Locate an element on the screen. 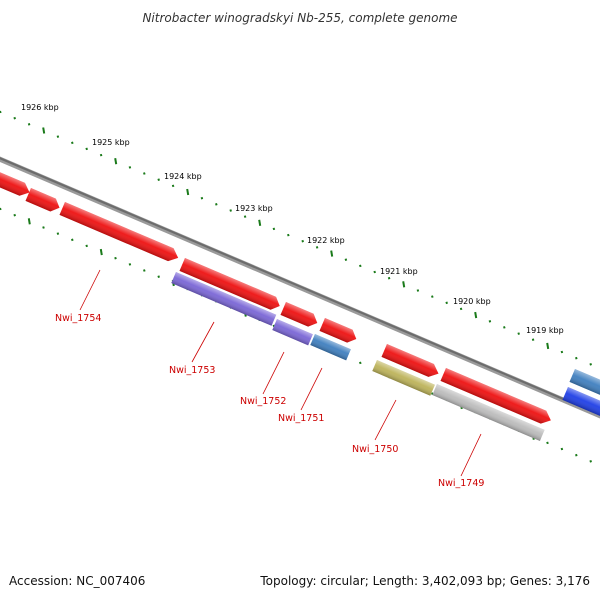  gene-label-nwi-1752: Nwi_1752 is located at coordinates (263, 401).